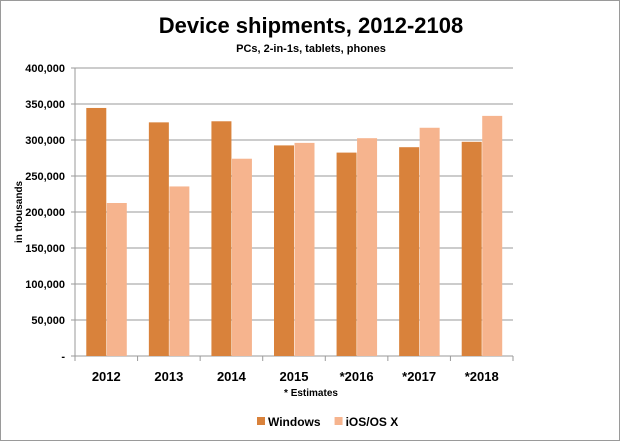 The image size is (620, 442). I want to click on y-tick-label: 300,000, so click(45, 141).